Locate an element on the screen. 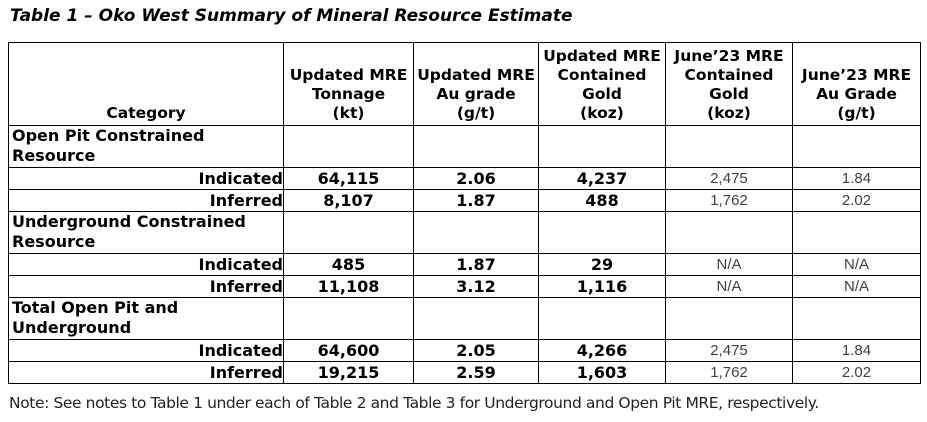  section-row-underground: Underground Constrained Resource is located at coordinates (464, 232).